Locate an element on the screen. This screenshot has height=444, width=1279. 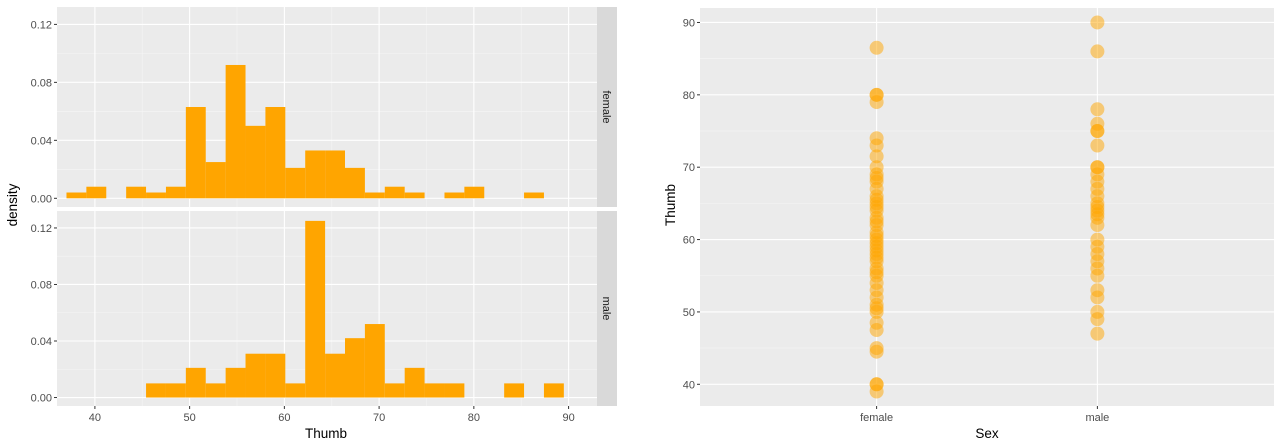
strip-y-ticks: 40 50 60 70 80 90 is located at coordinates (691, 204).